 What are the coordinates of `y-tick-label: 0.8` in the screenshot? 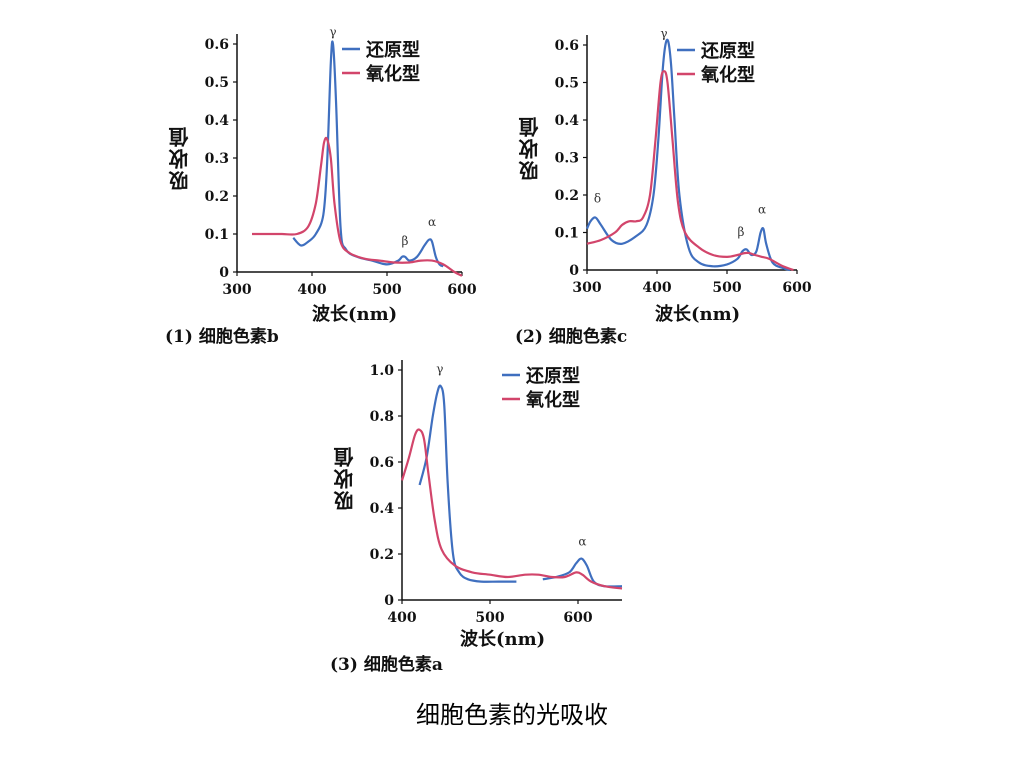 It's located at (382, 417).